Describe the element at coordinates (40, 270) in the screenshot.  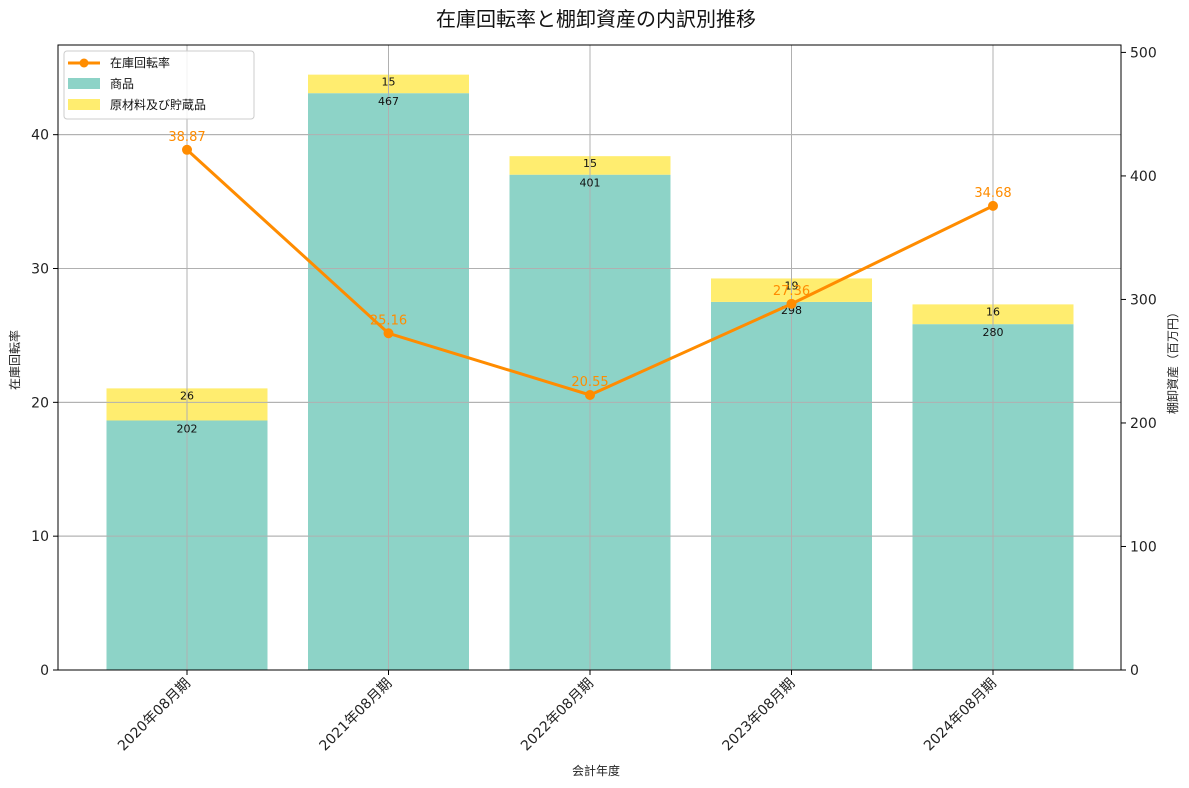
I see `left-tick-label: 30` at that location.